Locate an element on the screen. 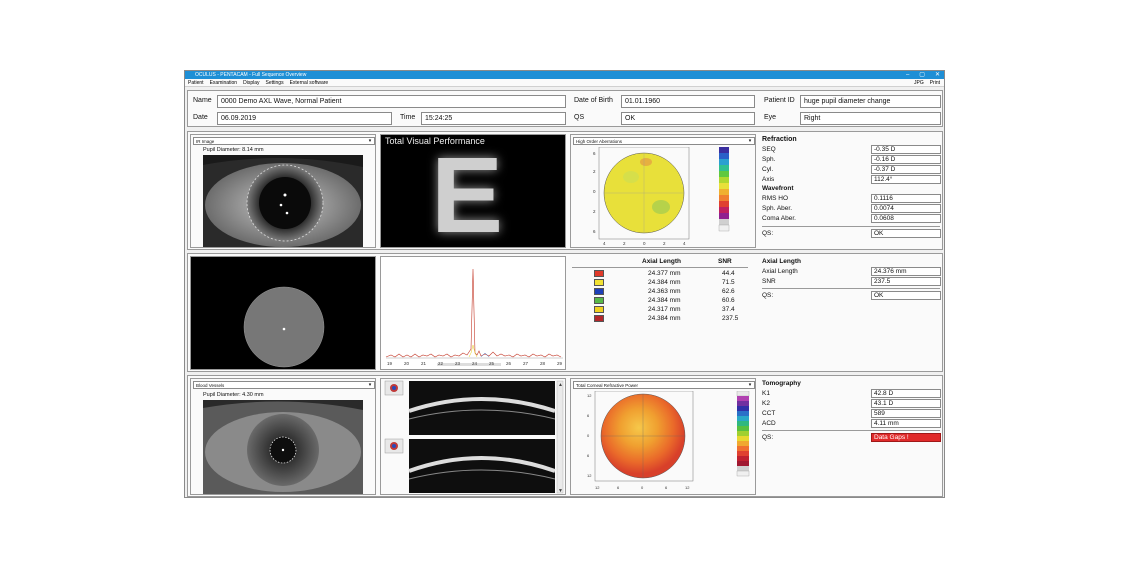  total-visual-performance-panel: Total Visual Performance E is located at coordinates (473, 191).